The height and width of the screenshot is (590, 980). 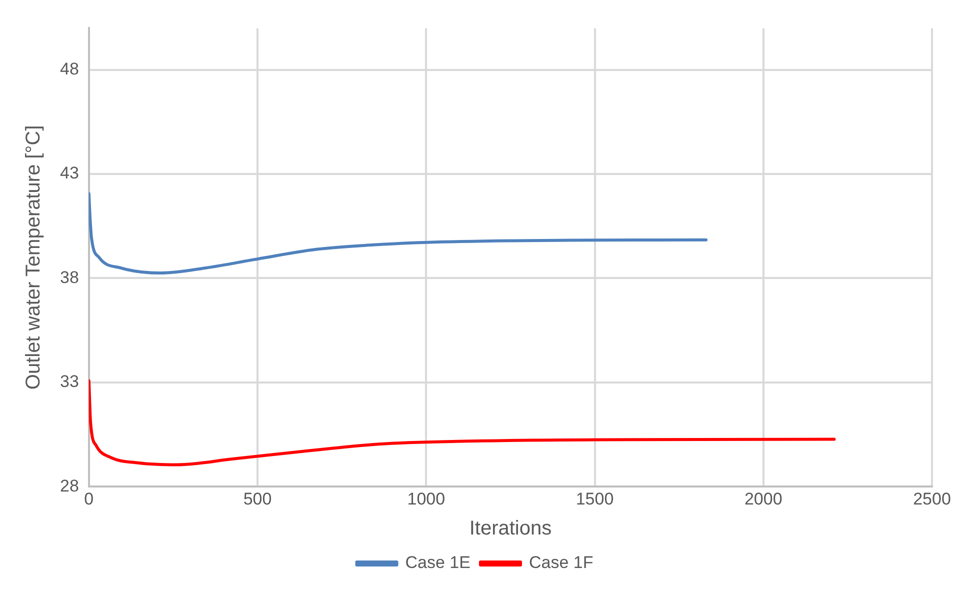 I want to click on legend-label: Case 1F, so click(x=561, y=562).